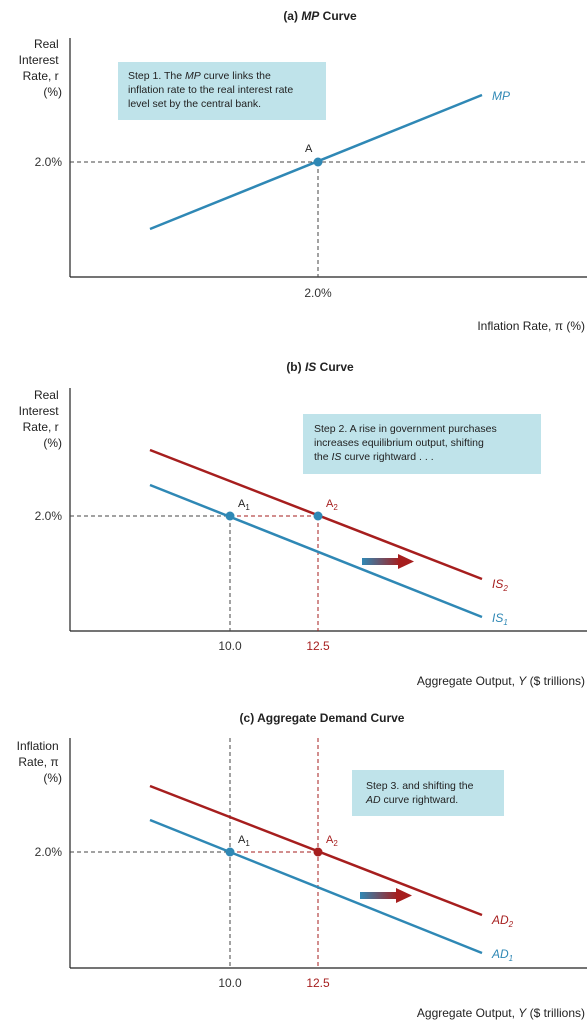 The image size is (587, 1023). I want to click on point-a-label: A, so click(309, 149).